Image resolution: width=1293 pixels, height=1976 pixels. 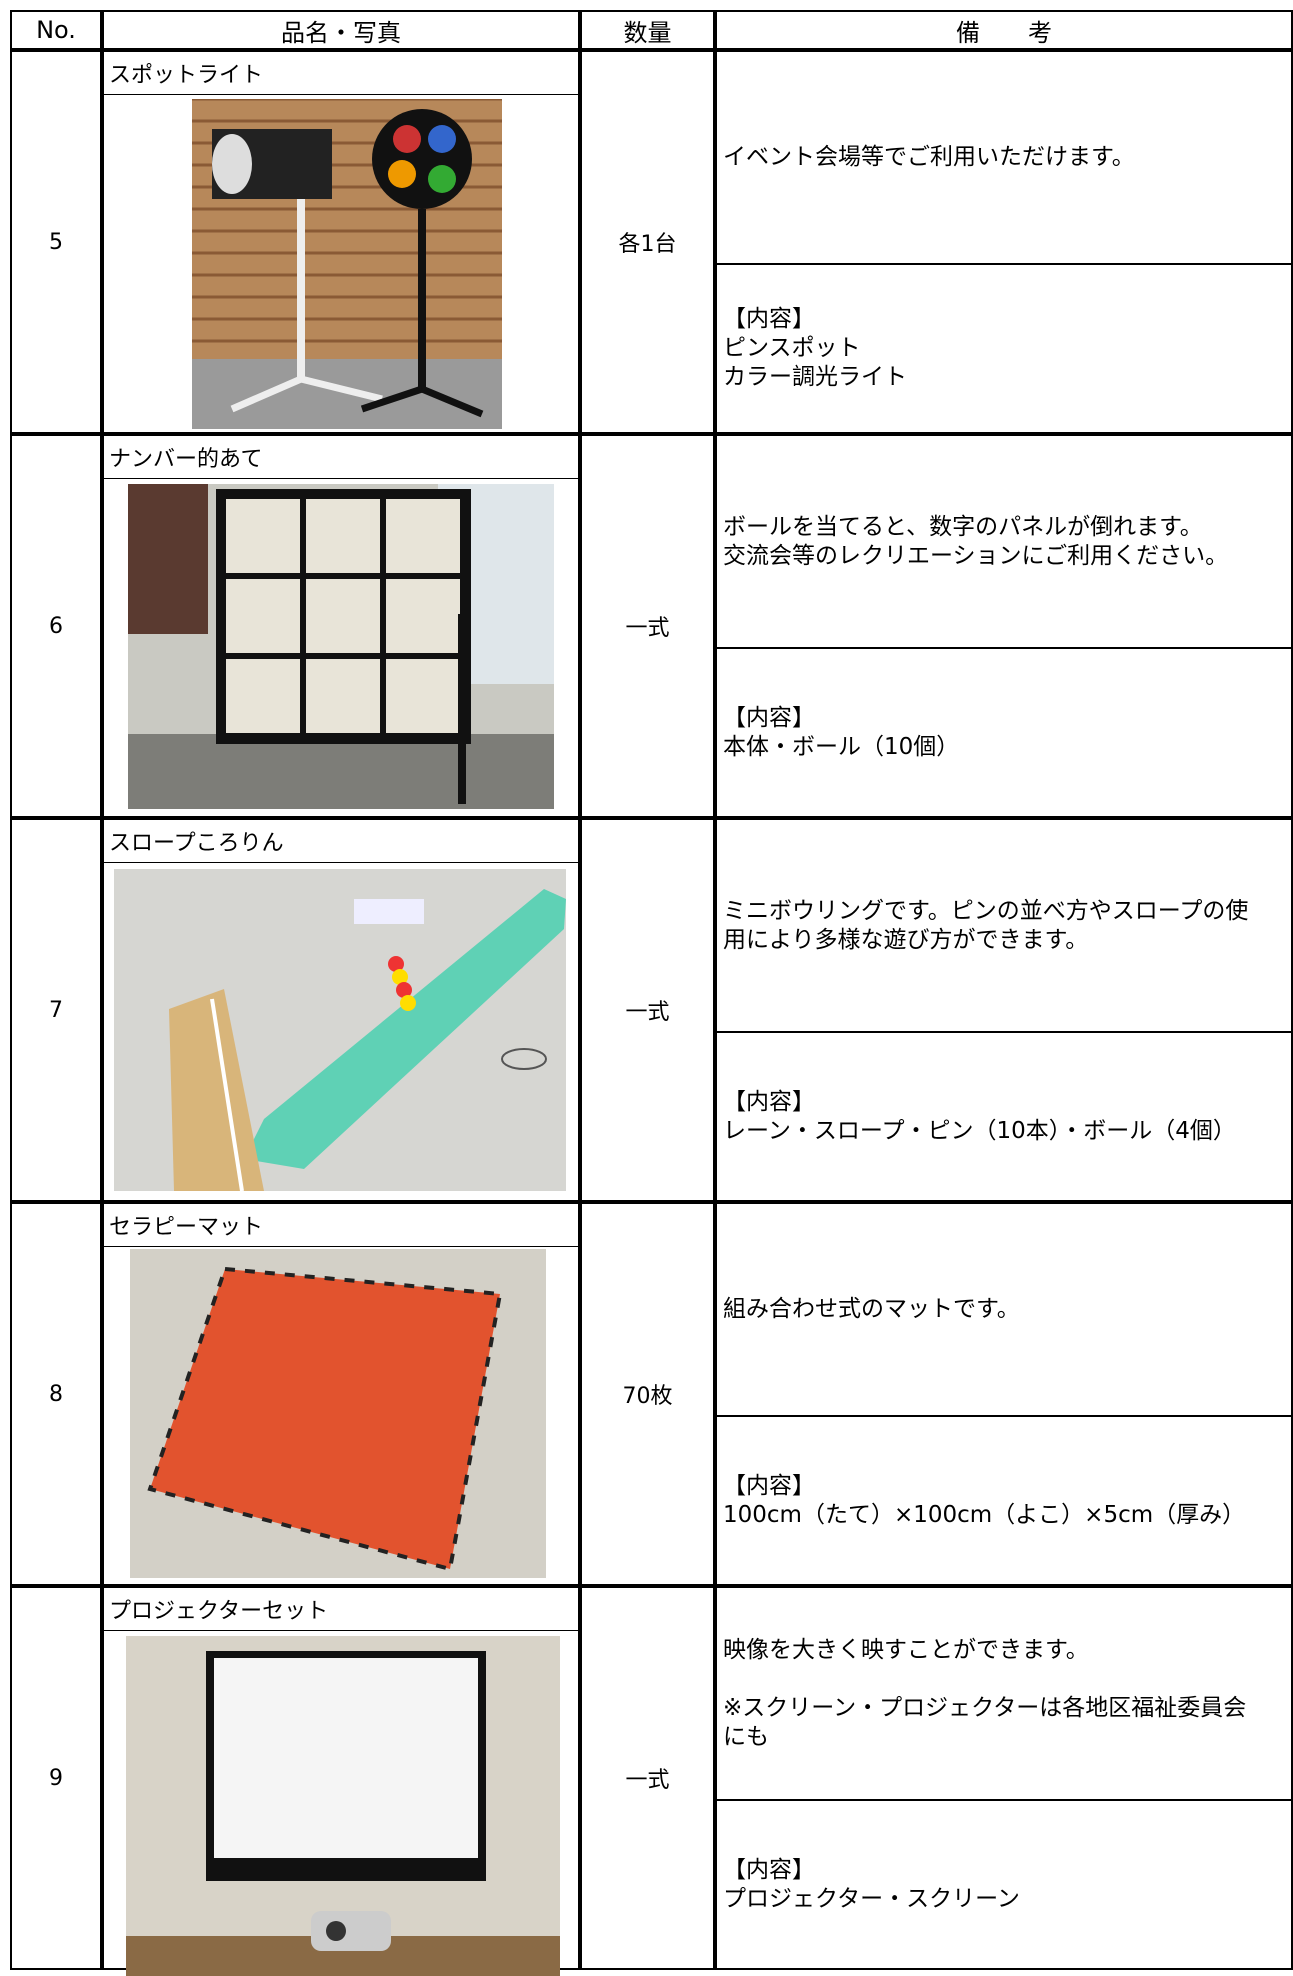 I want to click on note-line: にも, so click(x=746, y=1736).